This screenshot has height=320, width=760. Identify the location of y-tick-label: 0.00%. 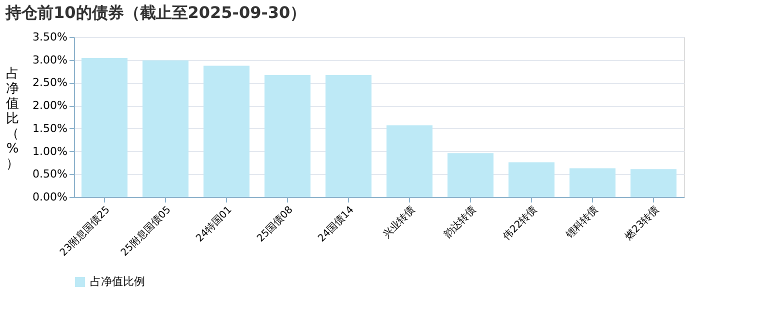
(50, 197).